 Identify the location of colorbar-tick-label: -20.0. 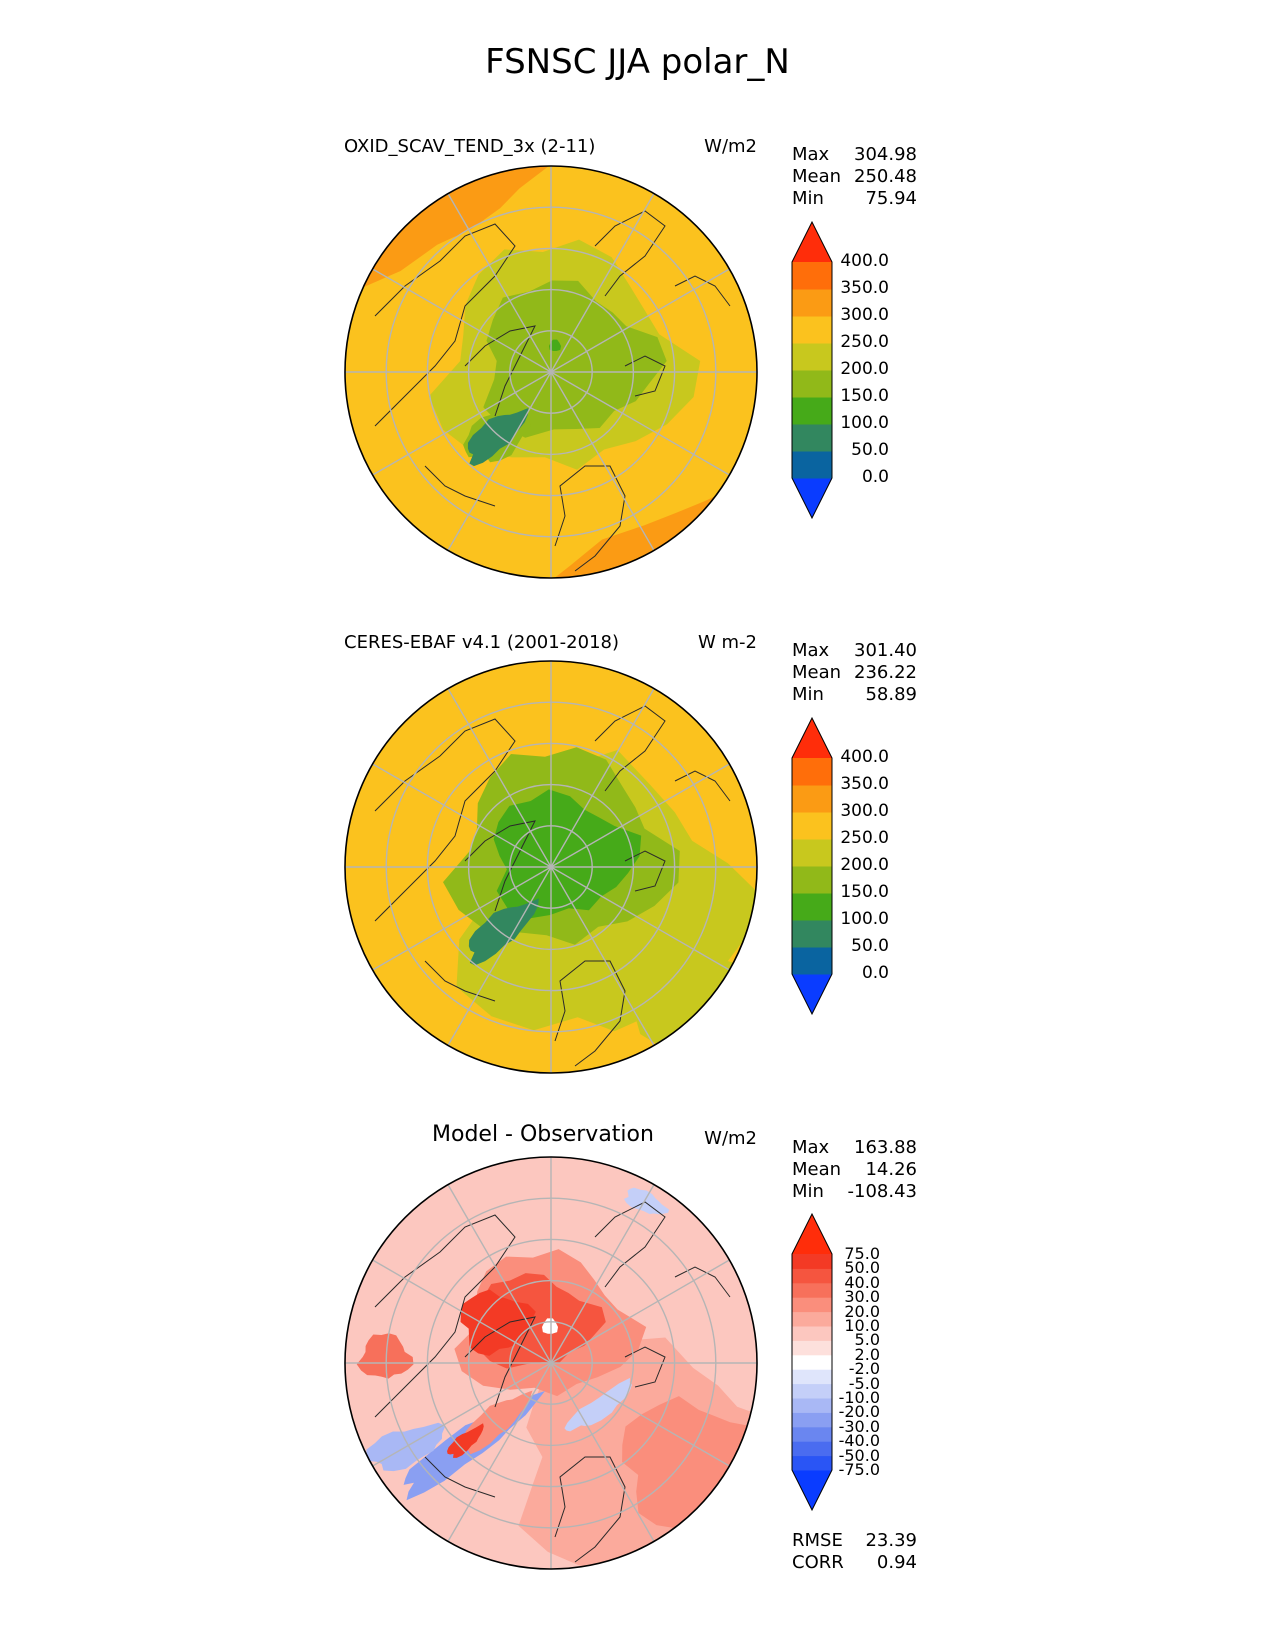
(859, 1412).